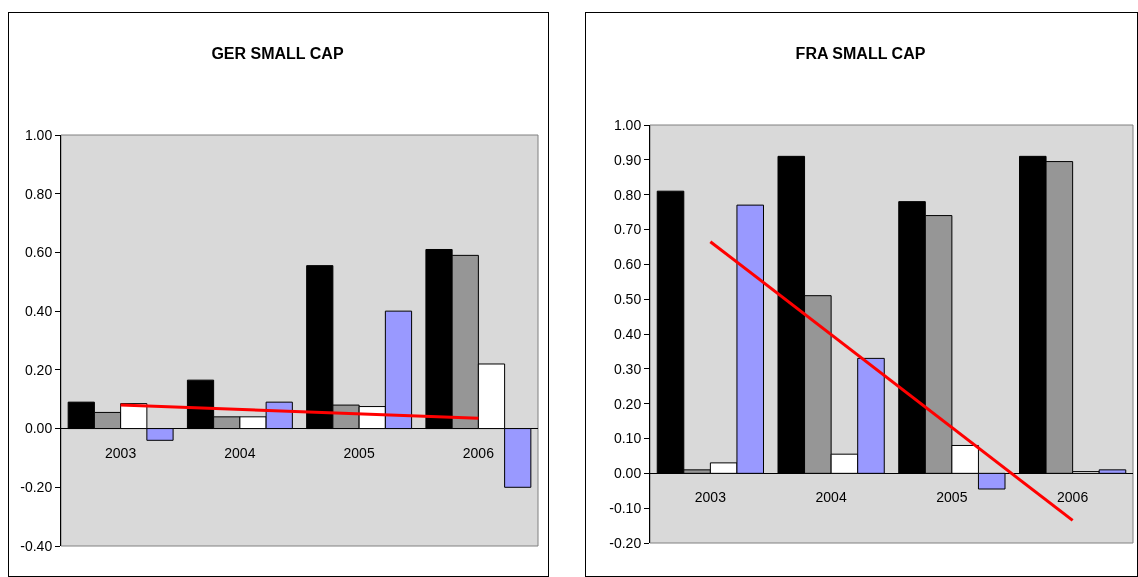  I want to click on y-tick-label: 0.70, so click(627, 229).